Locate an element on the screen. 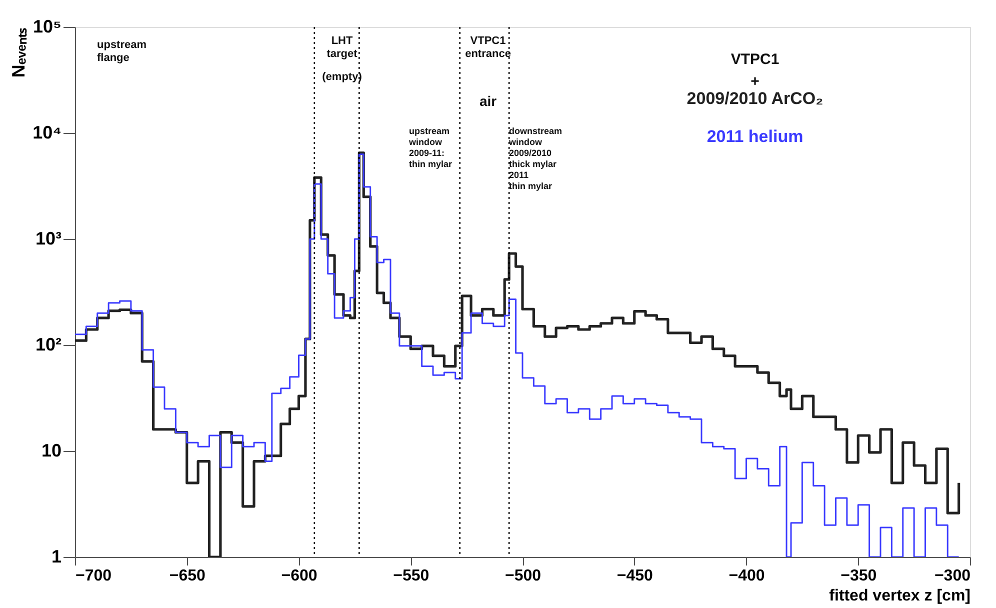 This screenshot has width=996, height=608. x-tick-label: −300 is located at coordinates (952, 576).